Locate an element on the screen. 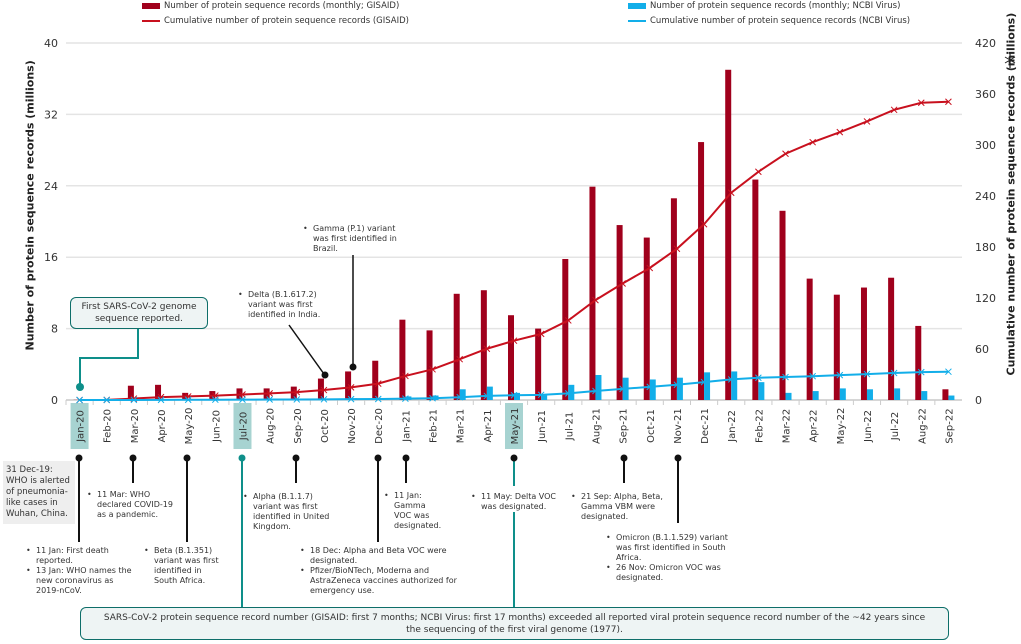  x-tick-label: Sep-22 is located at coordinates (949, 425).